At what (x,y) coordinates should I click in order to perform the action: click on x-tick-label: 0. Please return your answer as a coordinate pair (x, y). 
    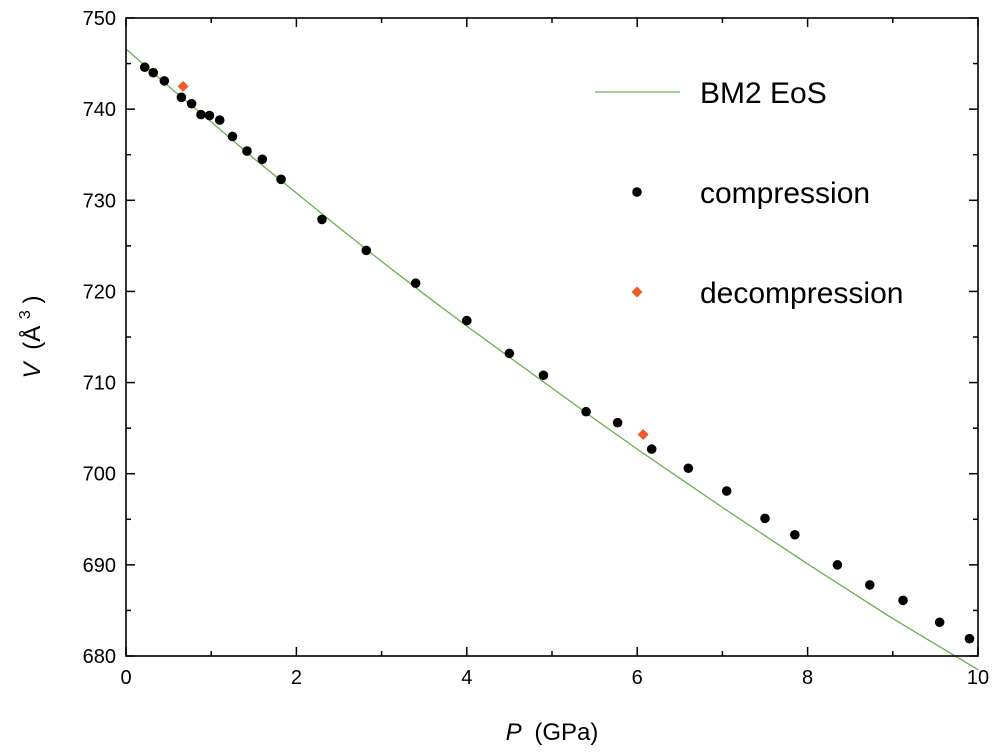
    Looking at the image, I should click on (125, 678).